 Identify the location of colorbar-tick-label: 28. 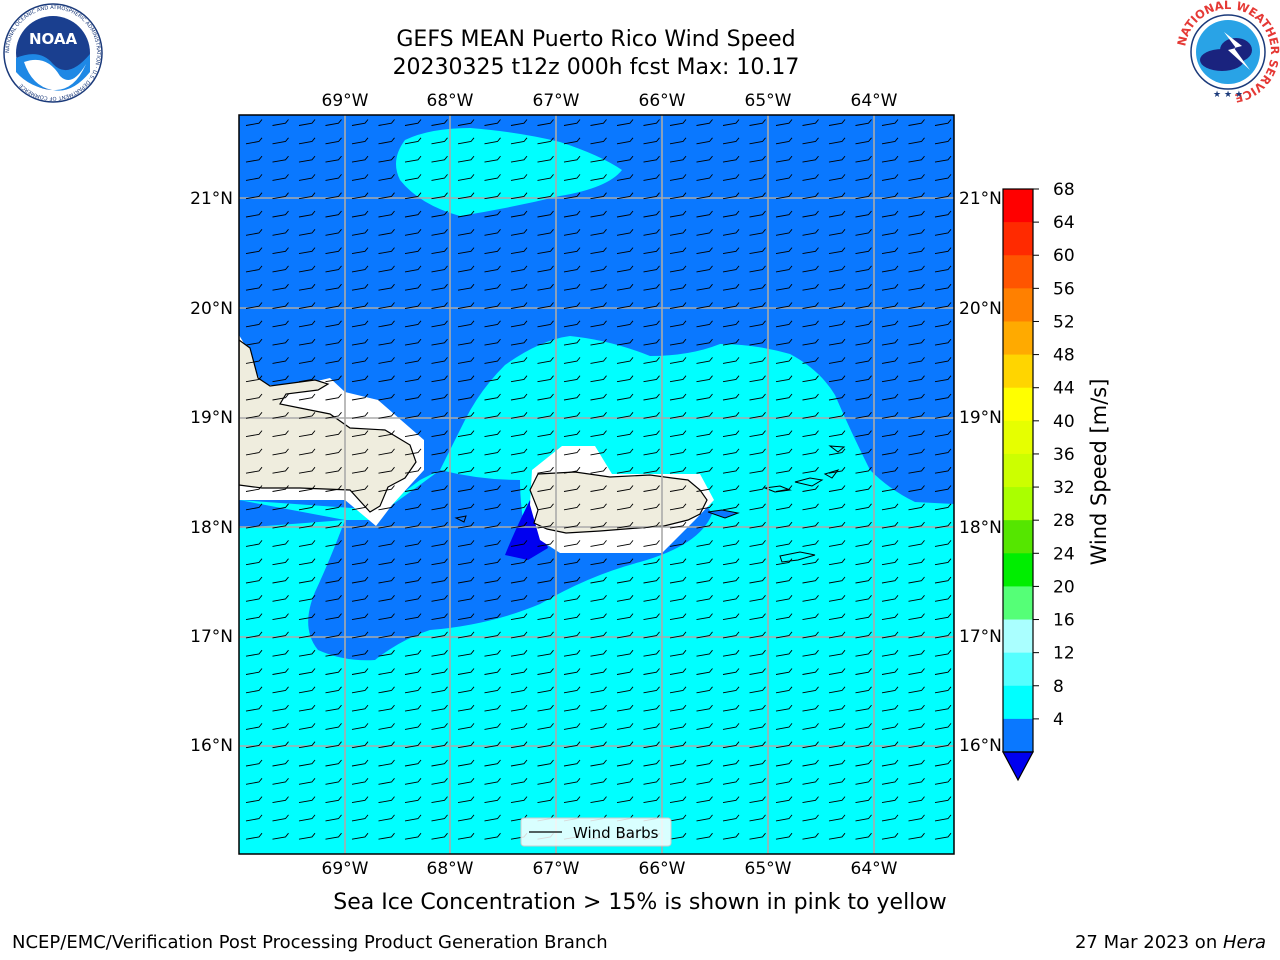
(1064, 521).